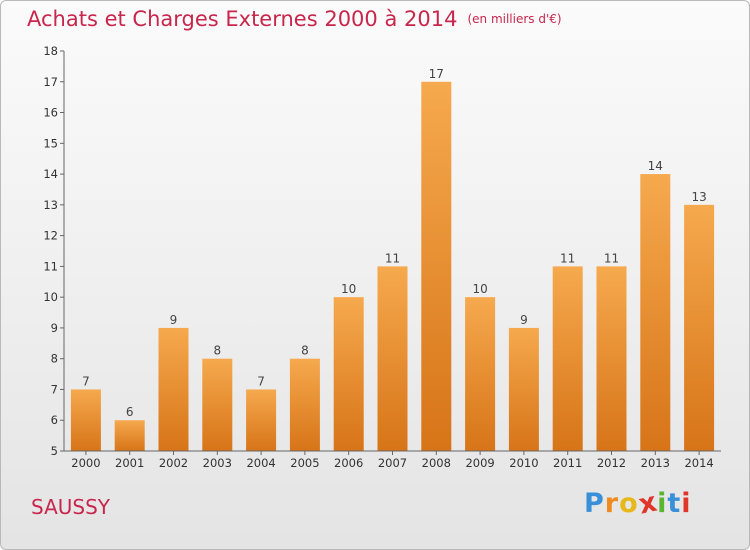  I want to click on bar-2013, so click(655, 313).